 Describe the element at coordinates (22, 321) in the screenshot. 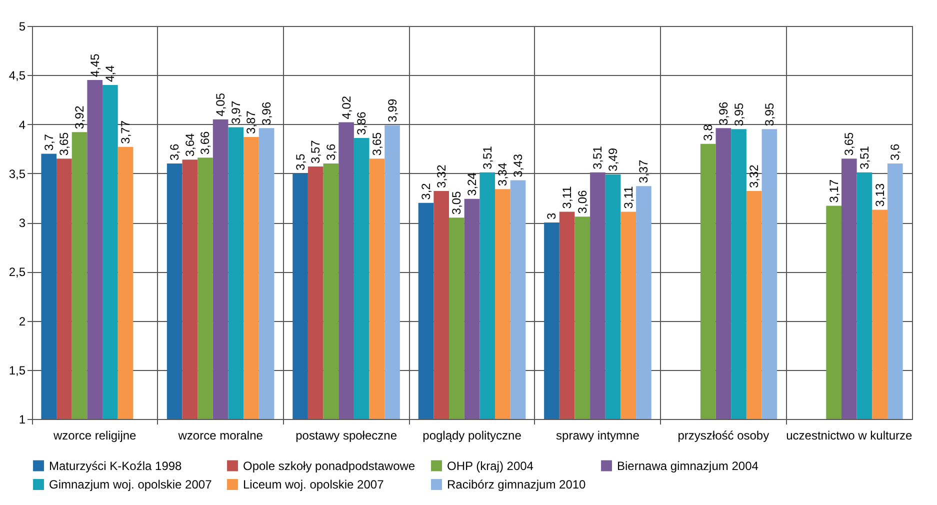

I see `y-tick-label: 2` at that location.